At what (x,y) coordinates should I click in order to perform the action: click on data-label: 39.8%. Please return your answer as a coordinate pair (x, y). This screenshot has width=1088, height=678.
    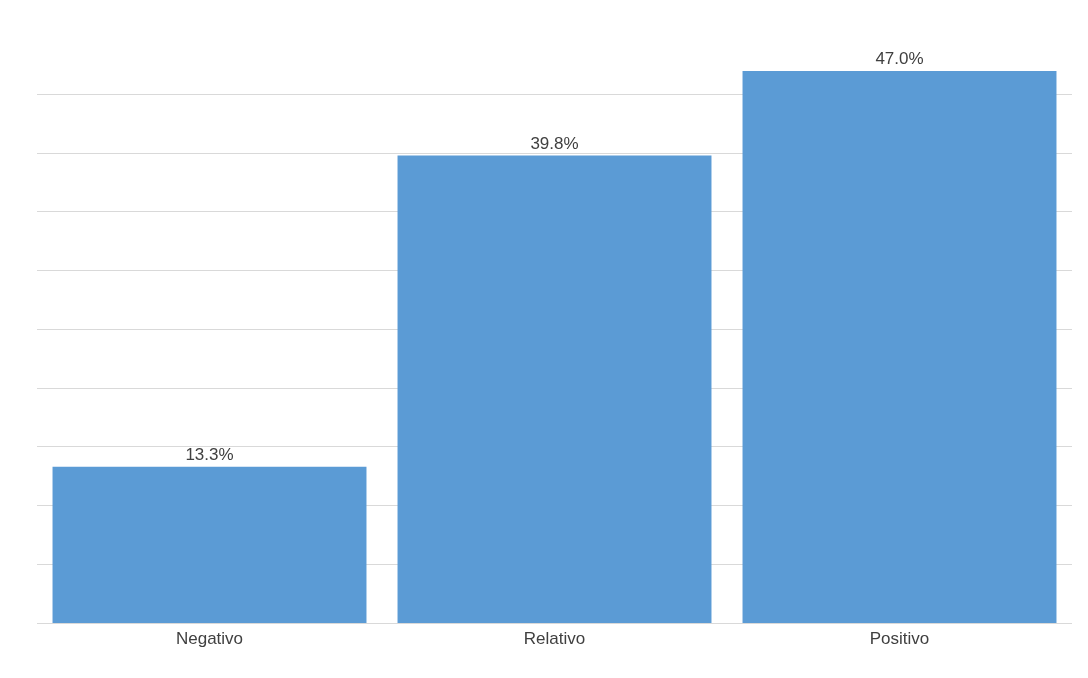
    Looking at the image, I should click on (554, 143).